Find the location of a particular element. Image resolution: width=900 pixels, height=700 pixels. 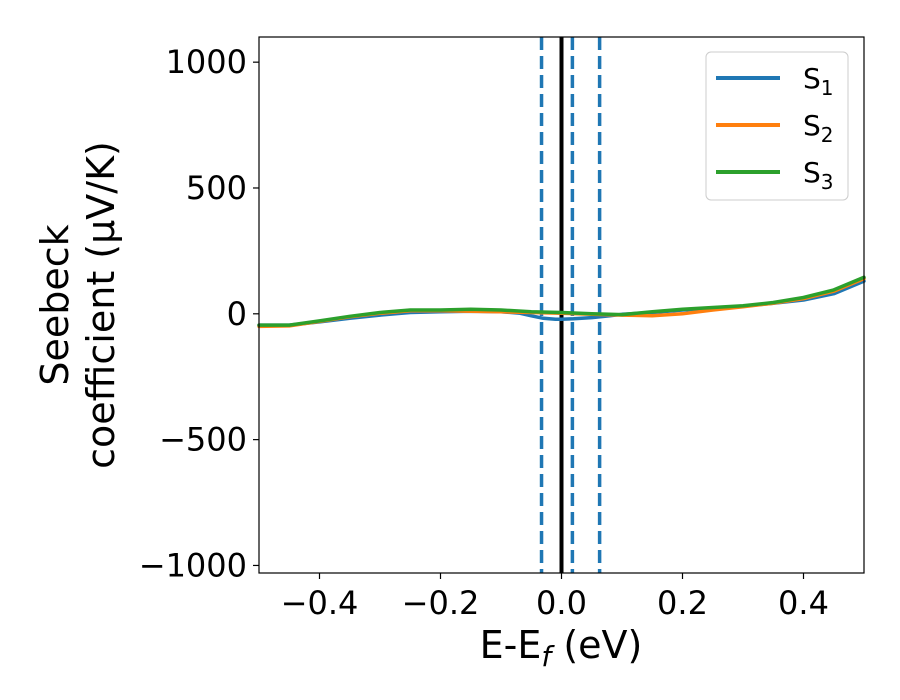

x-axis-ticks: −0.4 −0.2 0.0 0.2 0.4 is located at coordinates (555, 597).